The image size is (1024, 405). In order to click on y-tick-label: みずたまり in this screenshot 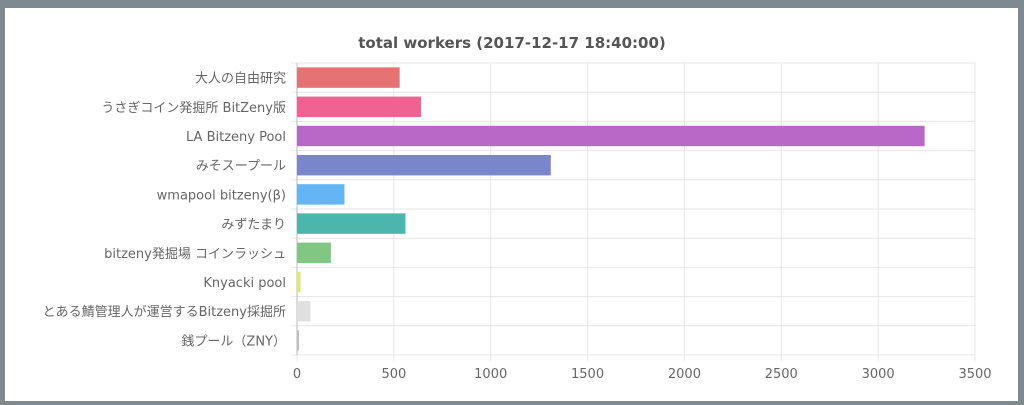, I will do `click(253, 225)`.